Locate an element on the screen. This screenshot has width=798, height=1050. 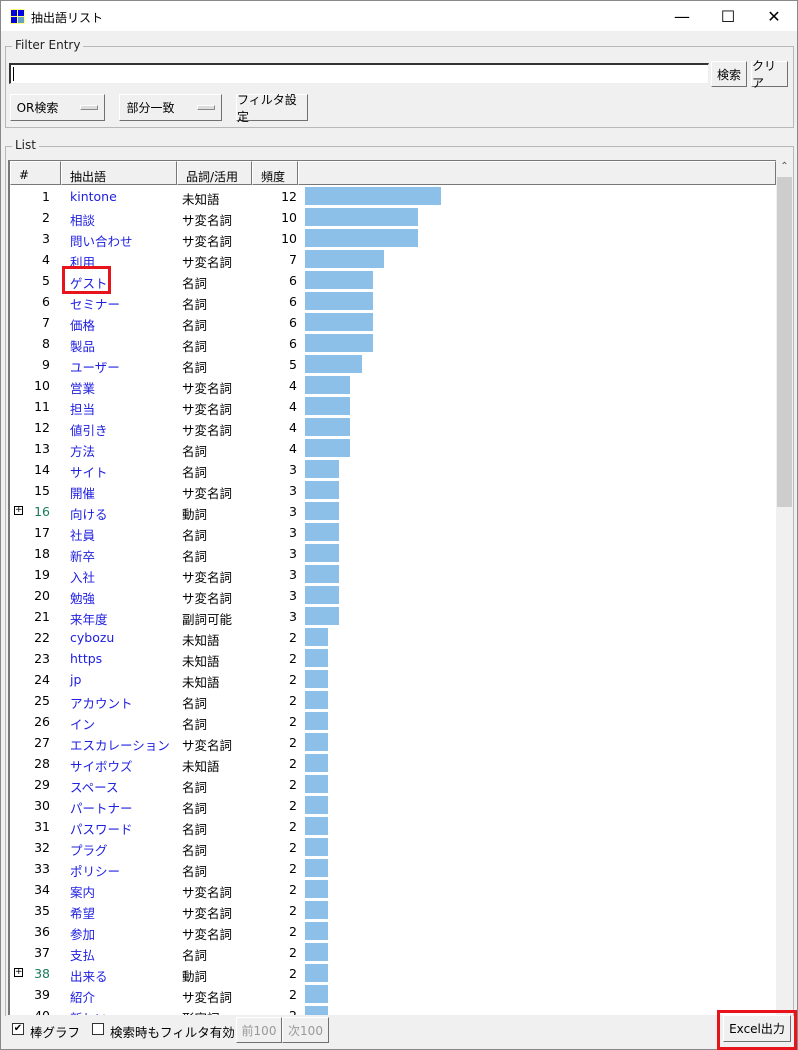
search-mode-dropdown: OR検索 is located at coordinates (57, 107).